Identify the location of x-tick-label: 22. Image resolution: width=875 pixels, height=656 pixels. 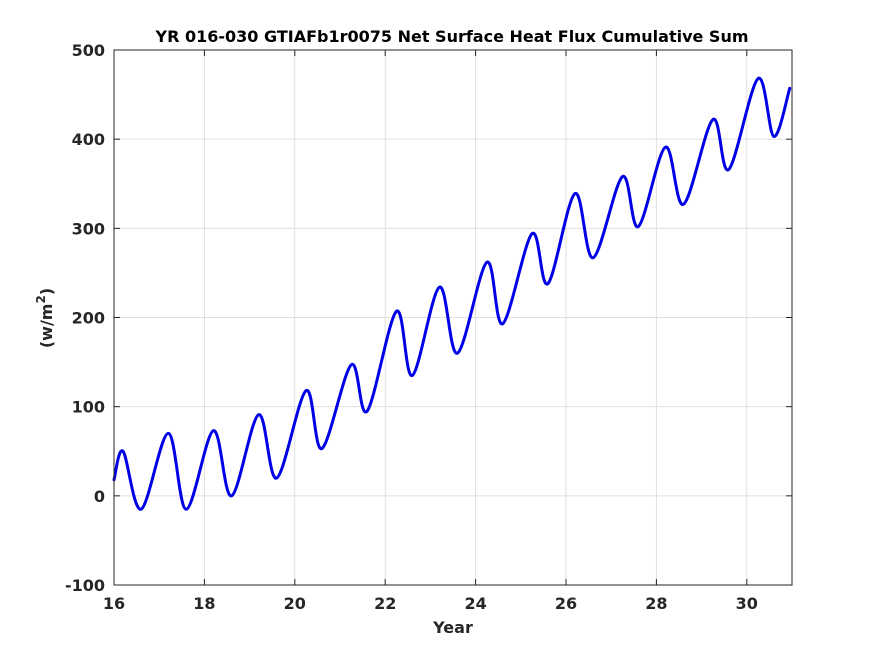
(385, 603).